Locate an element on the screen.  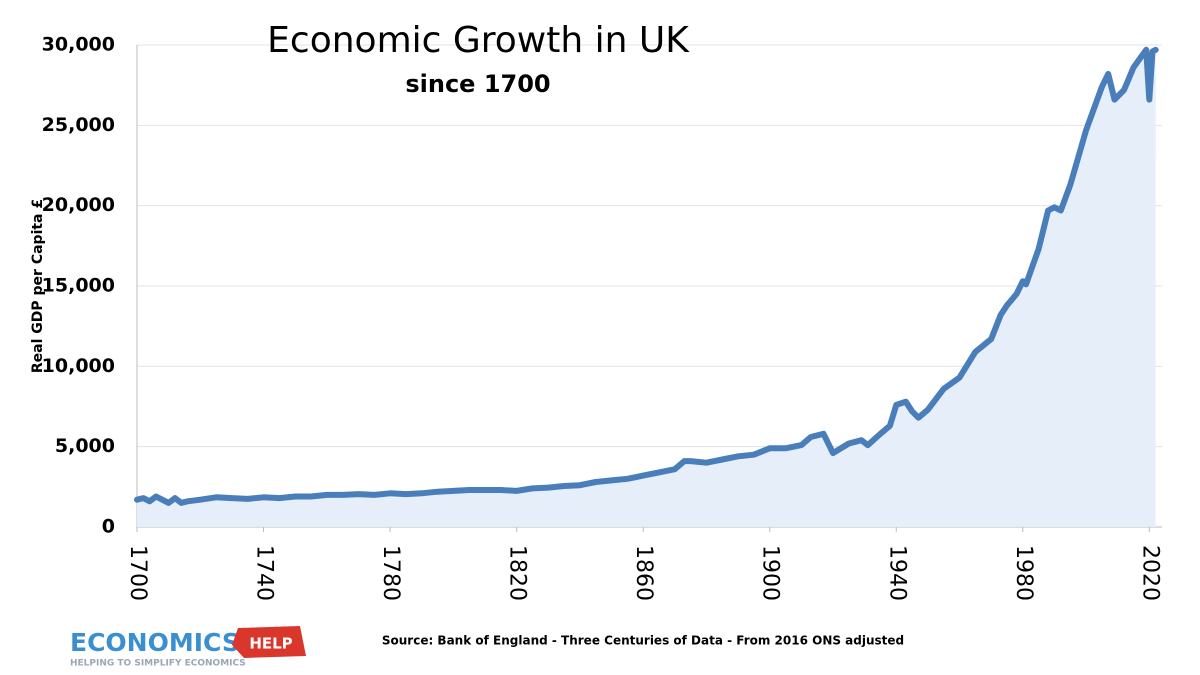
x-tick-label: 1900 is located at coordinates (770, 573).